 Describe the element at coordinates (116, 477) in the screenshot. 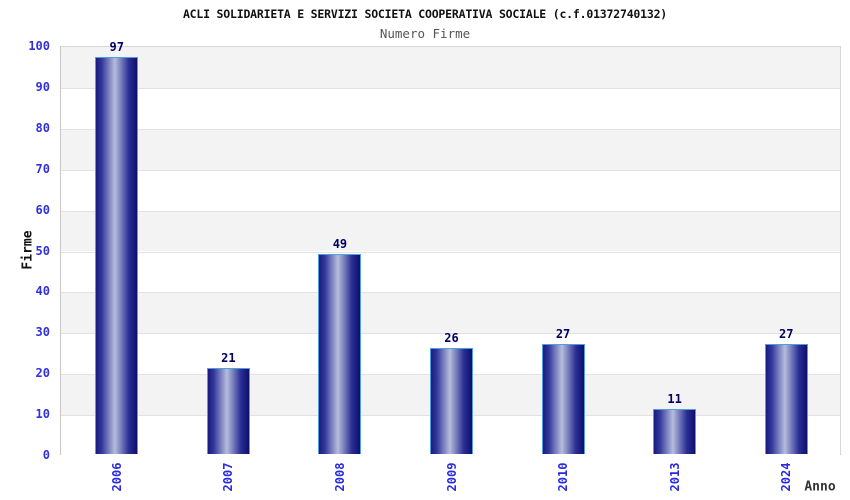

I see `x-tick-label: 2006` at that location.